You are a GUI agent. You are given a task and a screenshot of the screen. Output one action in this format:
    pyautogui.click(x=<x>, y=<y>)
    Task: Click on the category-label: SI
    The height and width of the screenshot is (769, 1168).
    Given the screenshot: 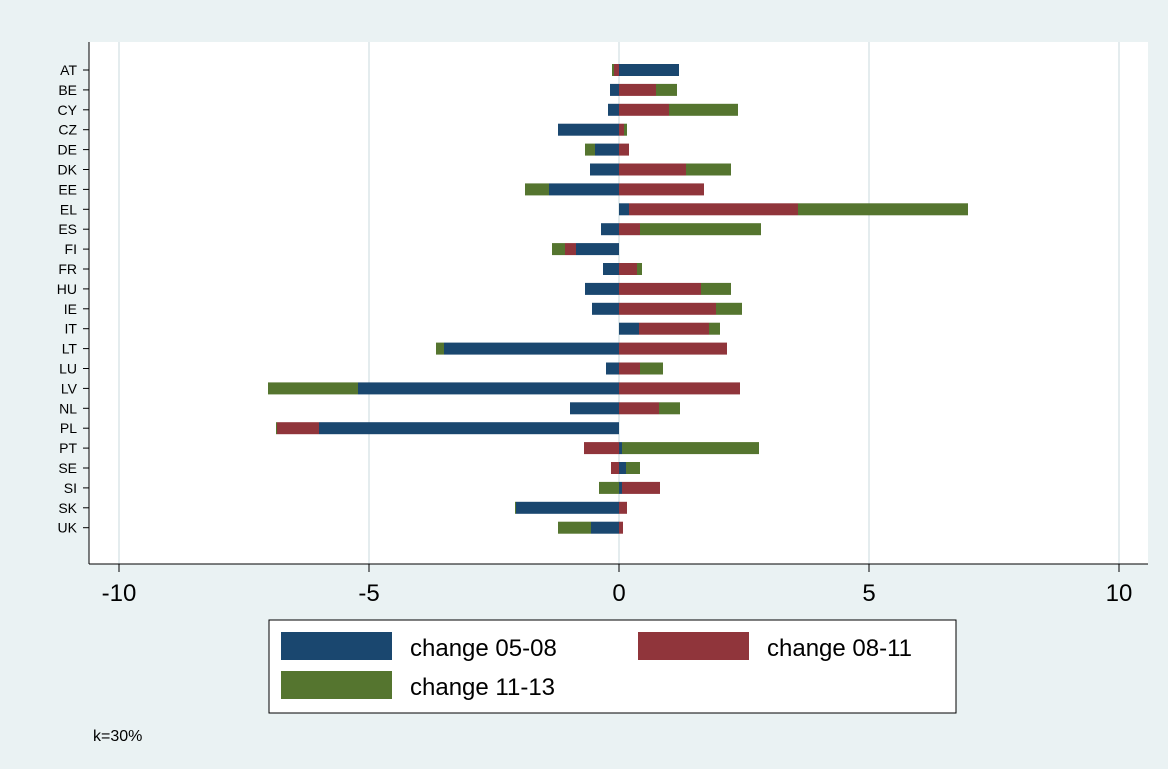 What is the action you would take?
    pyautogui.click(x=70, y=488)
    